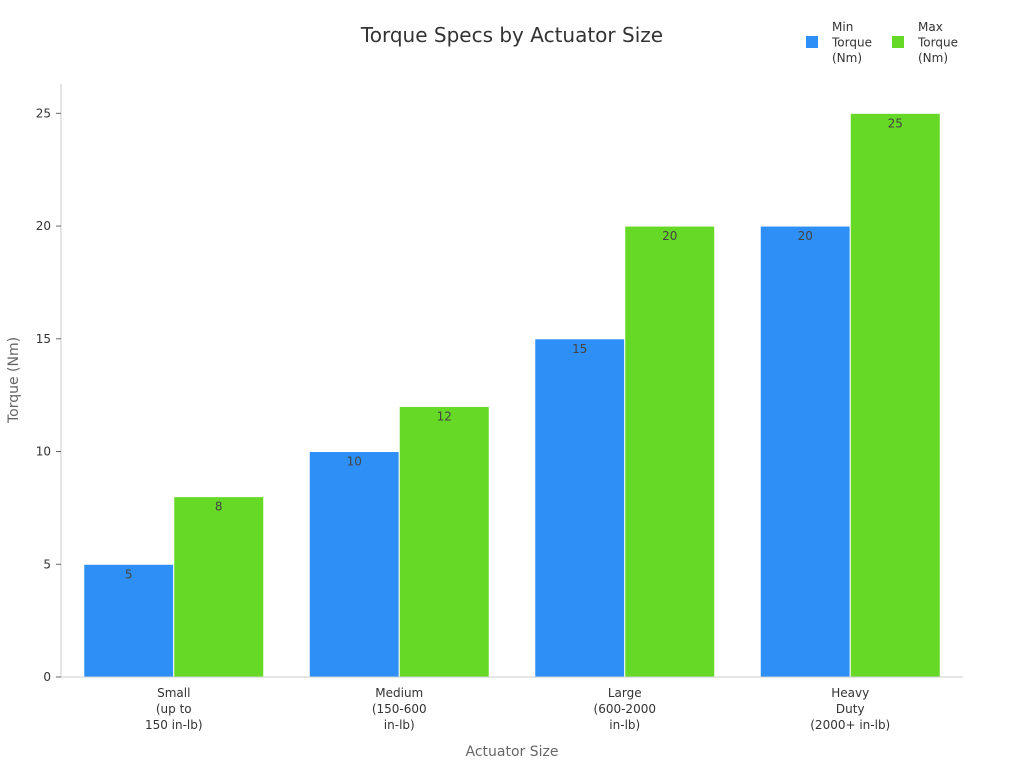 Image resolution: width=1024 pixels, height=768 pixels. What do you see at coordinates (43, 452) in the screenshot?
I see `y-tick-label: 10` at bounding box center [43, 452].